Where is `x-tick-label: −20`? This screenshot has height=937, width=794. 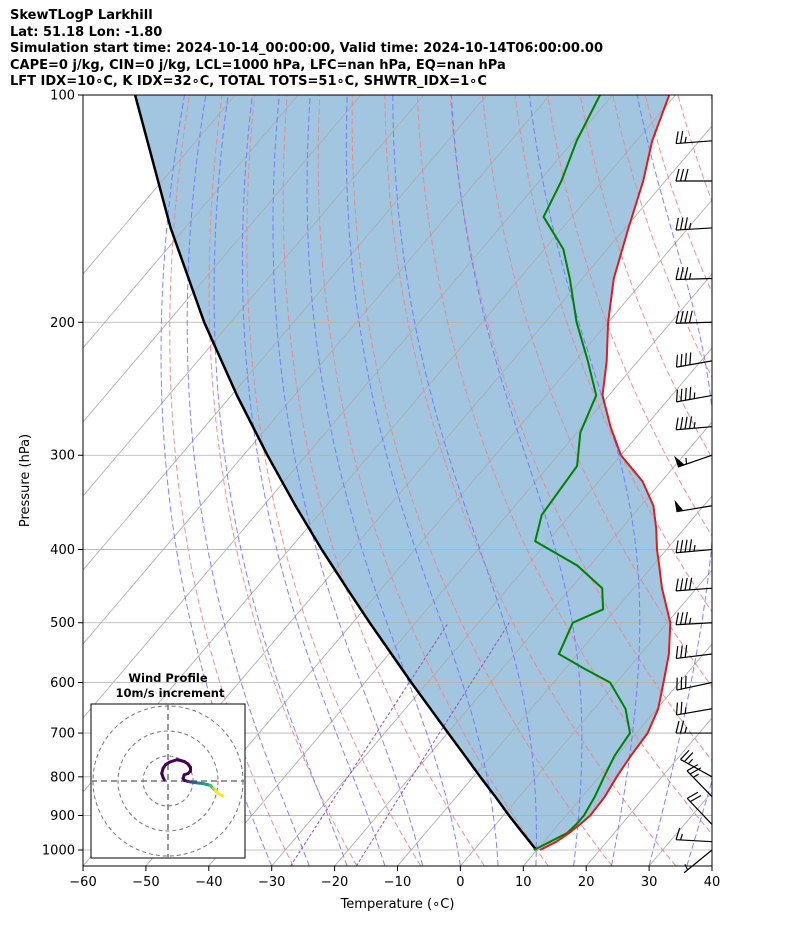 x-tick-label: −20 is located at coordinates (334, 882).